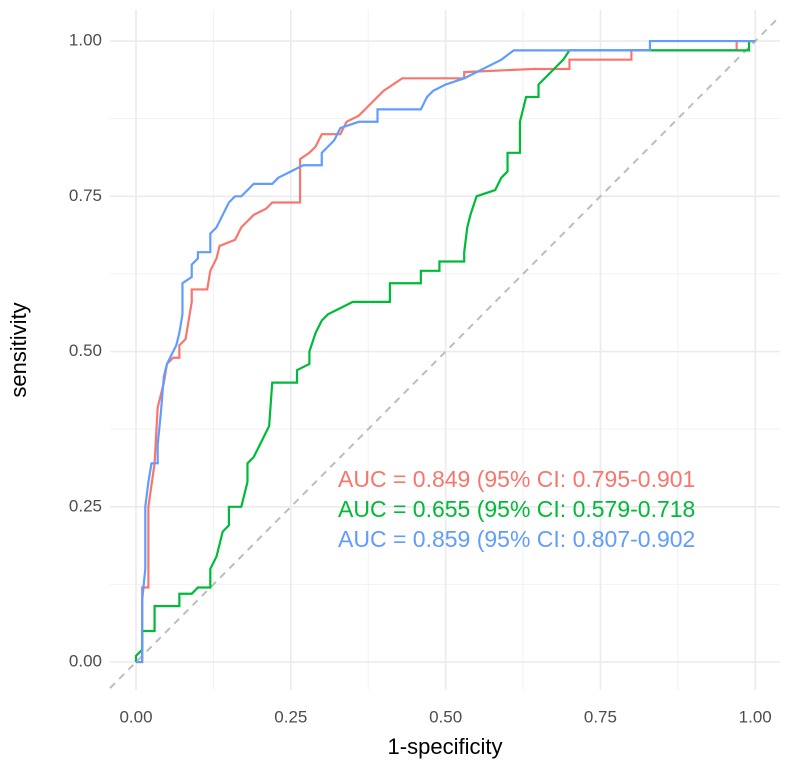 Image resolution: width=786 pixels, height=767 pixels. I want to click on x-tick-label: 0.25, so click(290, 716).